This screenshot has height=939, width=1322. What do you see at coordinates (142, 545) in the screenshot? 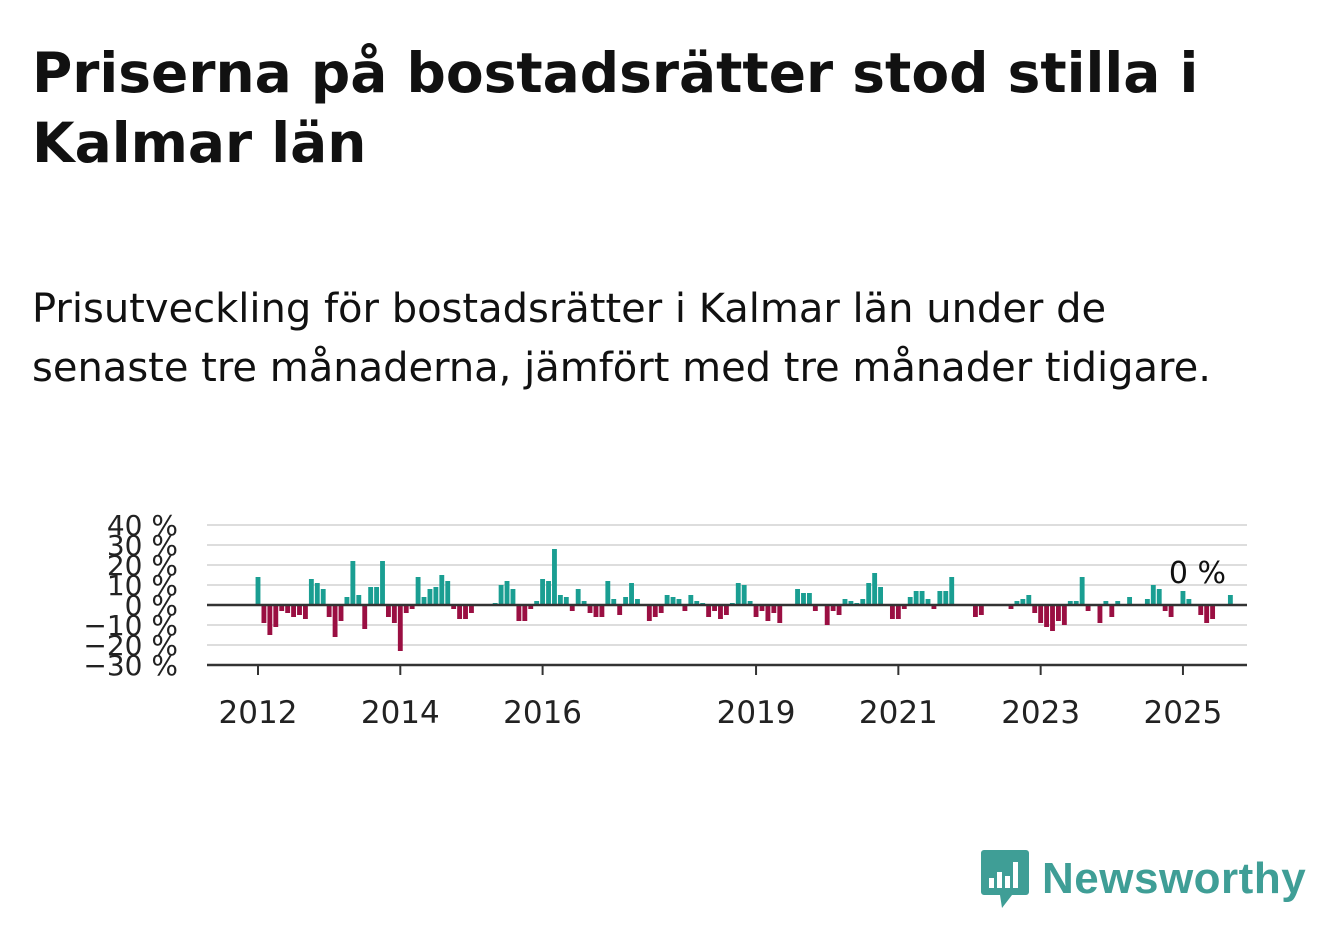
I see `y-tick-label: 30 %` at bounding box center [142, 545].